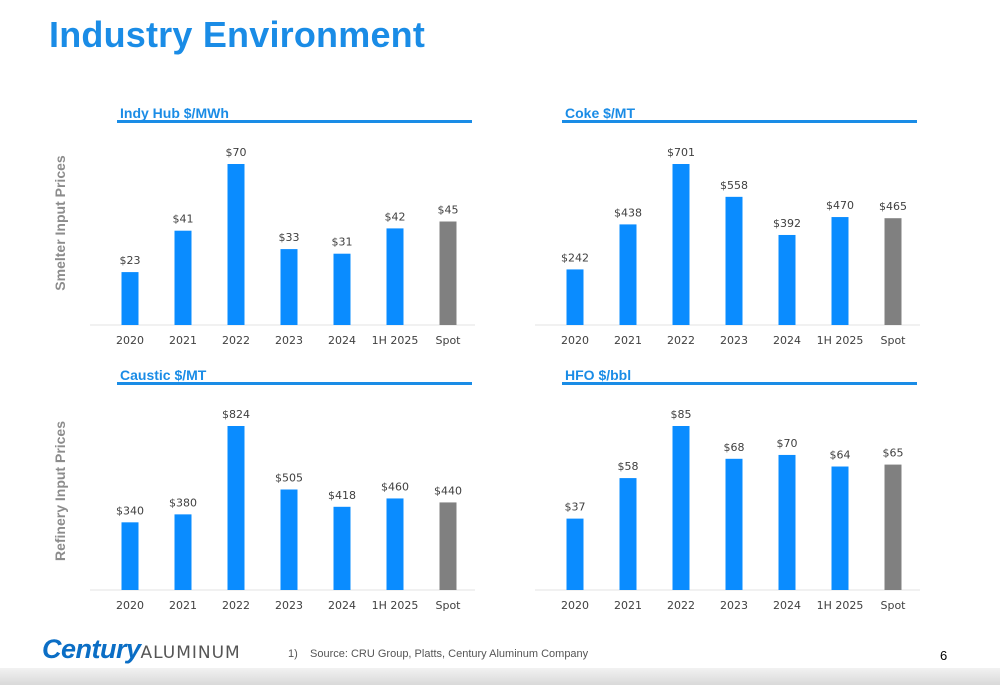 The image size is (1000, 685). I want to click on caustic-mt-bar-2023, so click(289, 539).